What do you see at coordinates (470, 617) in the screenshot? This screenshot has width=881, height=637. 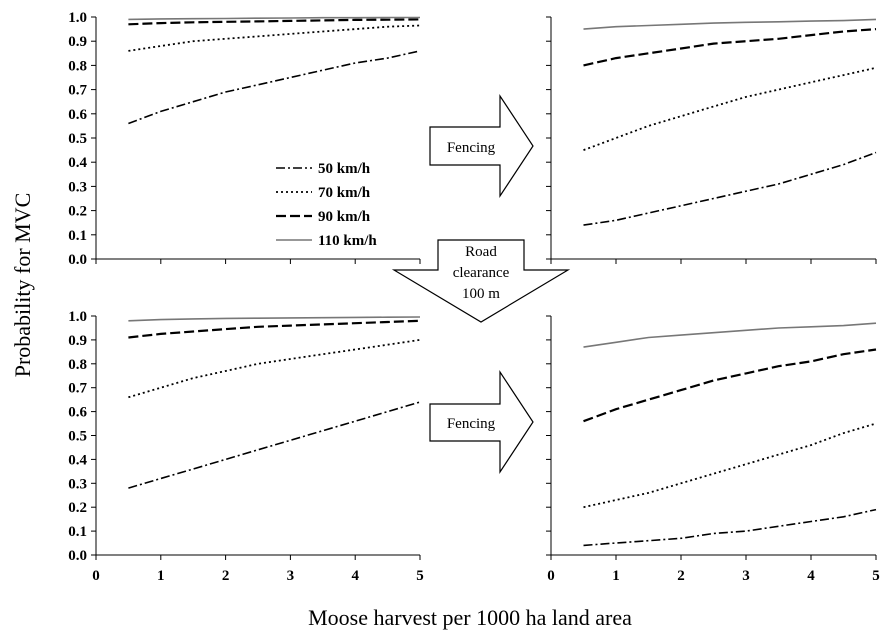 I see `x-axis-title: Moose harvest per 1000 ha land area` at bounding box center [470, 617].